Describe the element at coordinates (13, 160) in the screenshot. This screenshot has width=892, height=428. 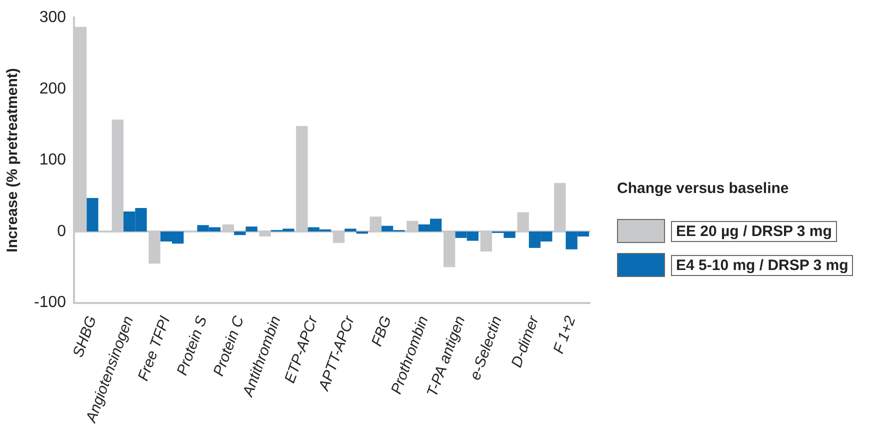
I see `y-axis-title: Increase (% pretreatment)` at that location.